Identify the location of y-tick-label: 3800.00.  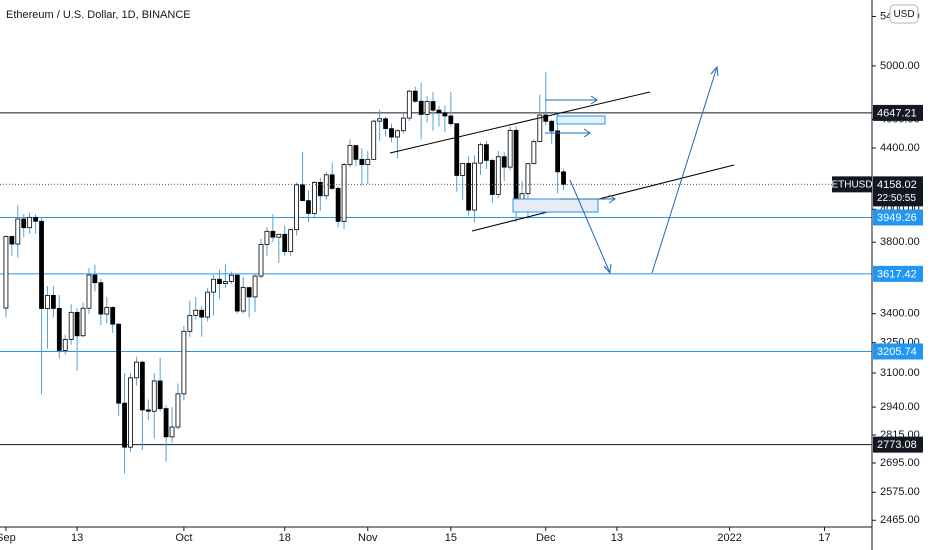
(900, 242).